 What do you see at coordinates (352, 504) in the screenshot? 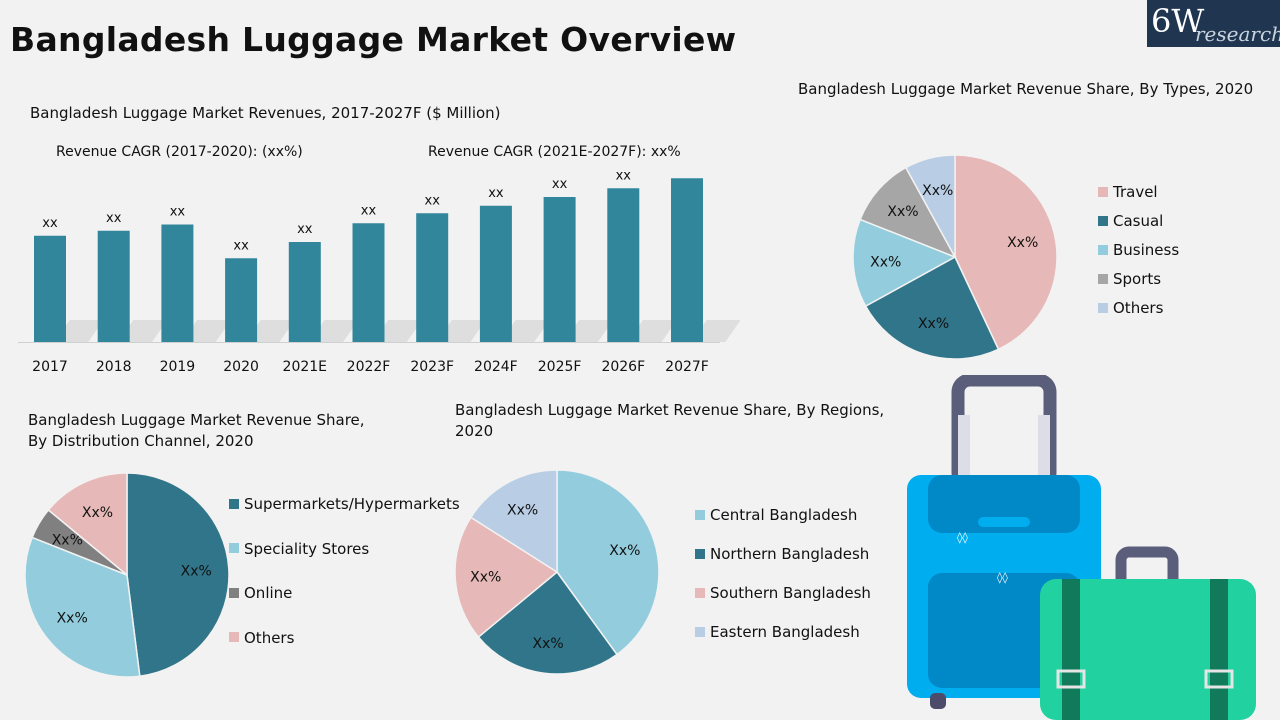
I see `legend-label: Supermarkets/Hypermarkets` at bounding box center [352, 504].